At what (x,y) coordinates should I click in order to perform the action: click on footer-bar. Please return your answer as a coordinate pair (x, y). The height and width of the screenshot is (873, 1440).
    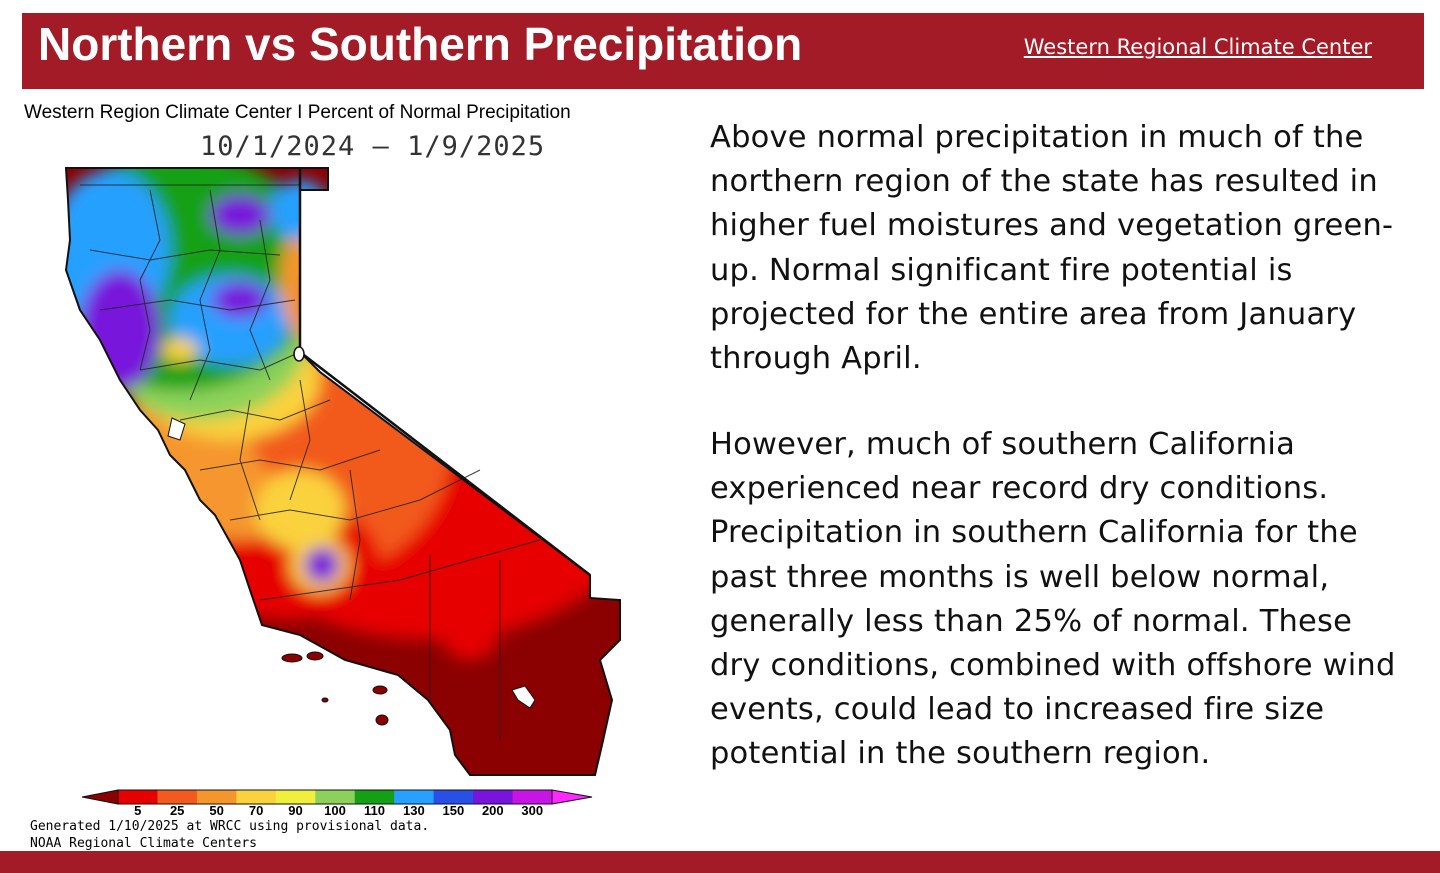
    Looking at the image, I should click on (720, 862).